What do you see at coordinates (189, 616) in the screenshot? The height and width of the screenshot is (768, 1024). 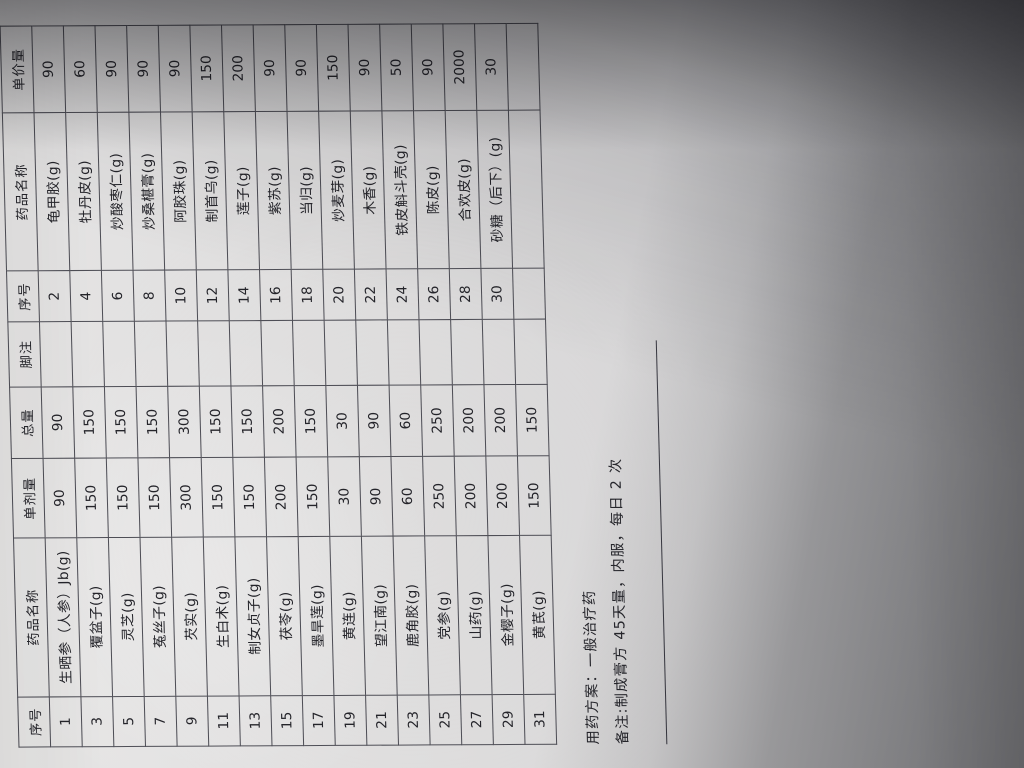 I see `cell-name: 芡实(g)` at bounding box center [189, 616].